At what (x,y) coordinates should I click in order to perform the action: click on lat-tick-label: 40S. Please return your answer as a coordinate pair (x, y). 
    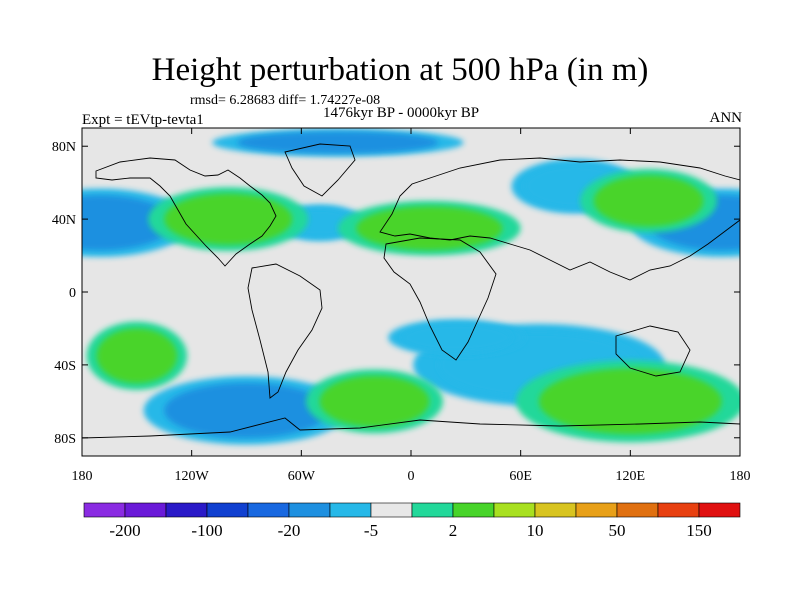
    Looking at the image, I should click on (65, 366).